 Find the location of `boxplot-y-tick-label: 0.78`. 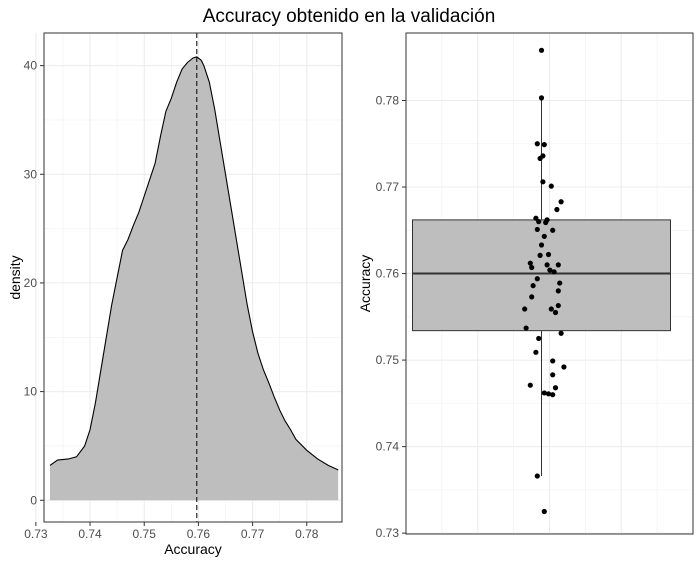

boxplot-y-tick-label: 0.78 is located at coordinates (388, 100).